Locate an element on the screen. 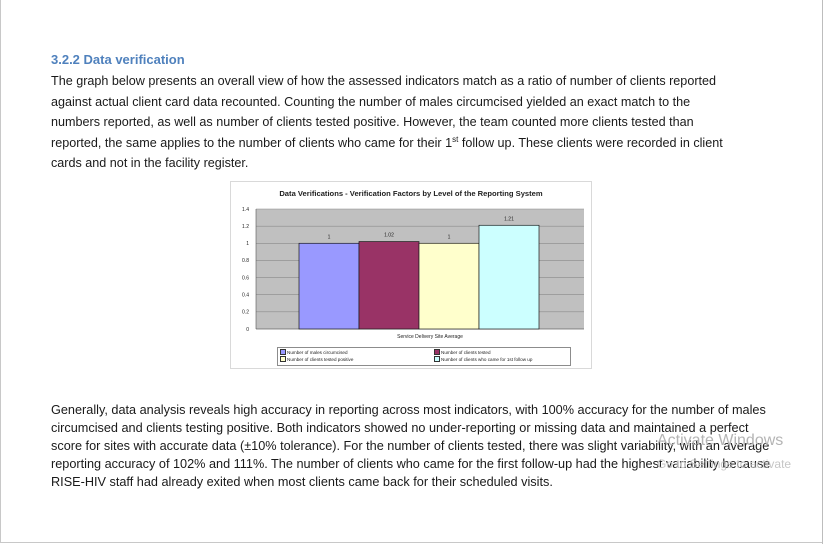 The height and width of the screenshot is (544, 823). y-tick-label: 0.8 is located at coordinates (245, 261).